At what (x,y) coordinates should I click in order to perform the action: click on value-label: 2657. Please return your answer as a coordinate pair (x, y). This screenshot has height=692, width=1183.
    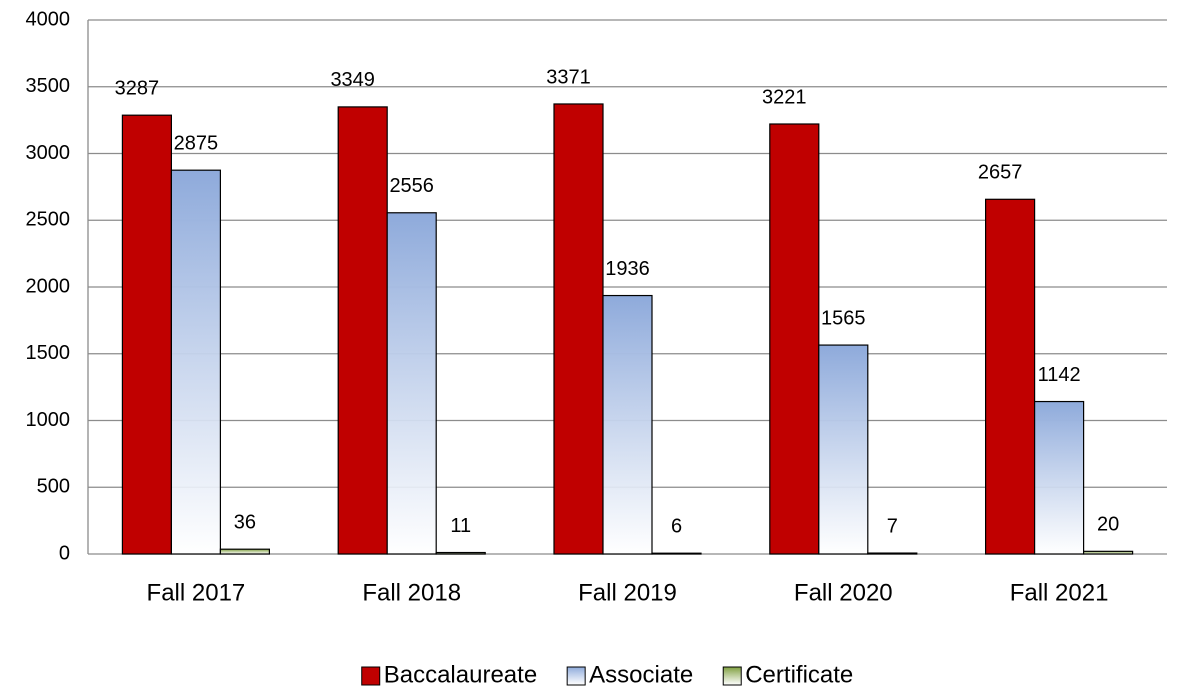
    Looking at the image, I should click on (1000, 173).